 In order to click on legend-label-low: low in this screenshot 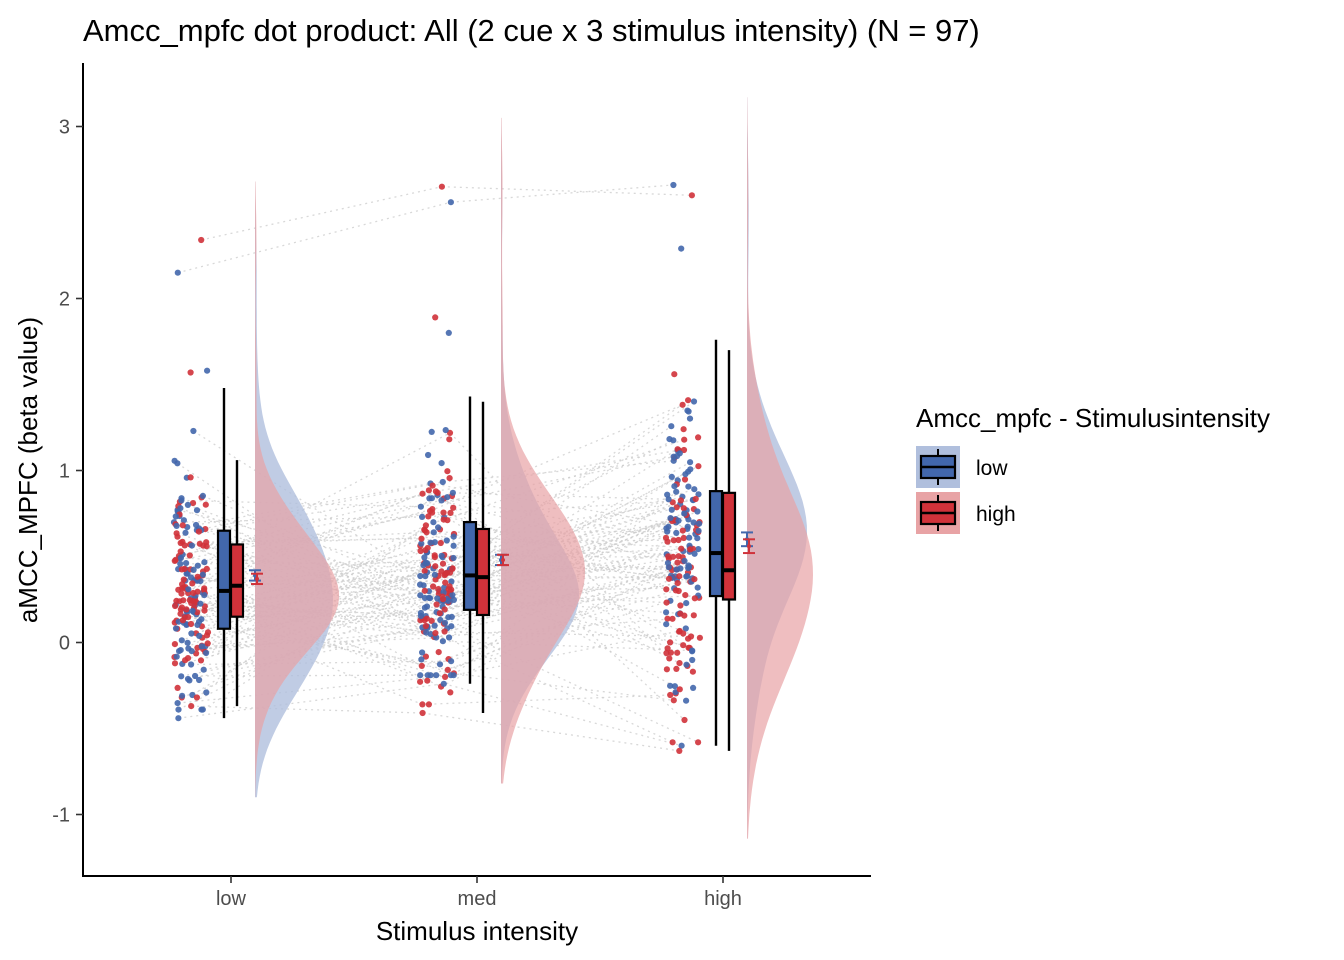, I will do `click(992, 468)`.